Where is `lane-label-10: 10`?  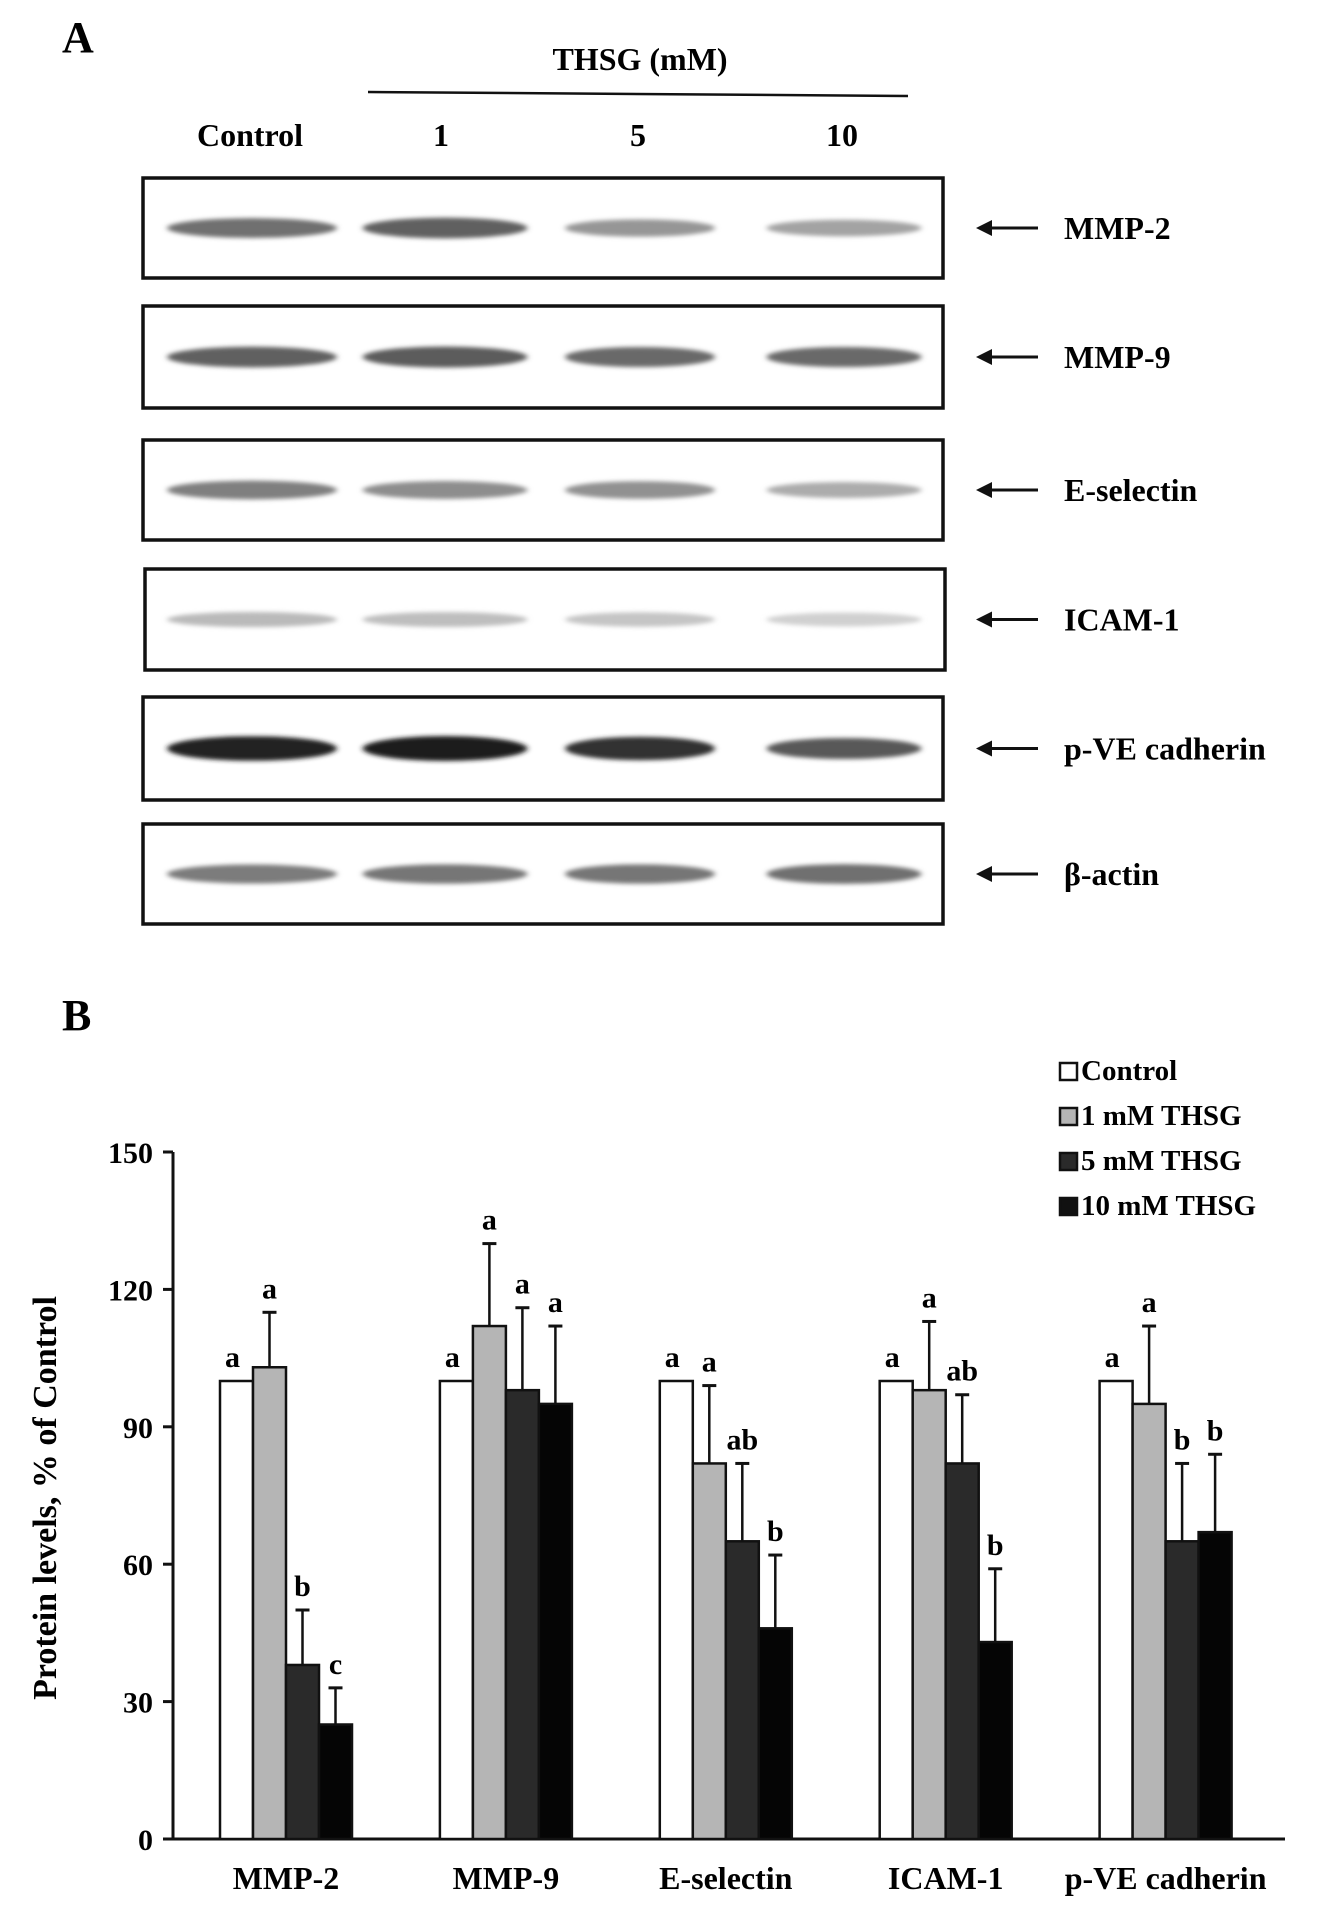
lane-label-10: 10 is located at coordinates (842, 135).